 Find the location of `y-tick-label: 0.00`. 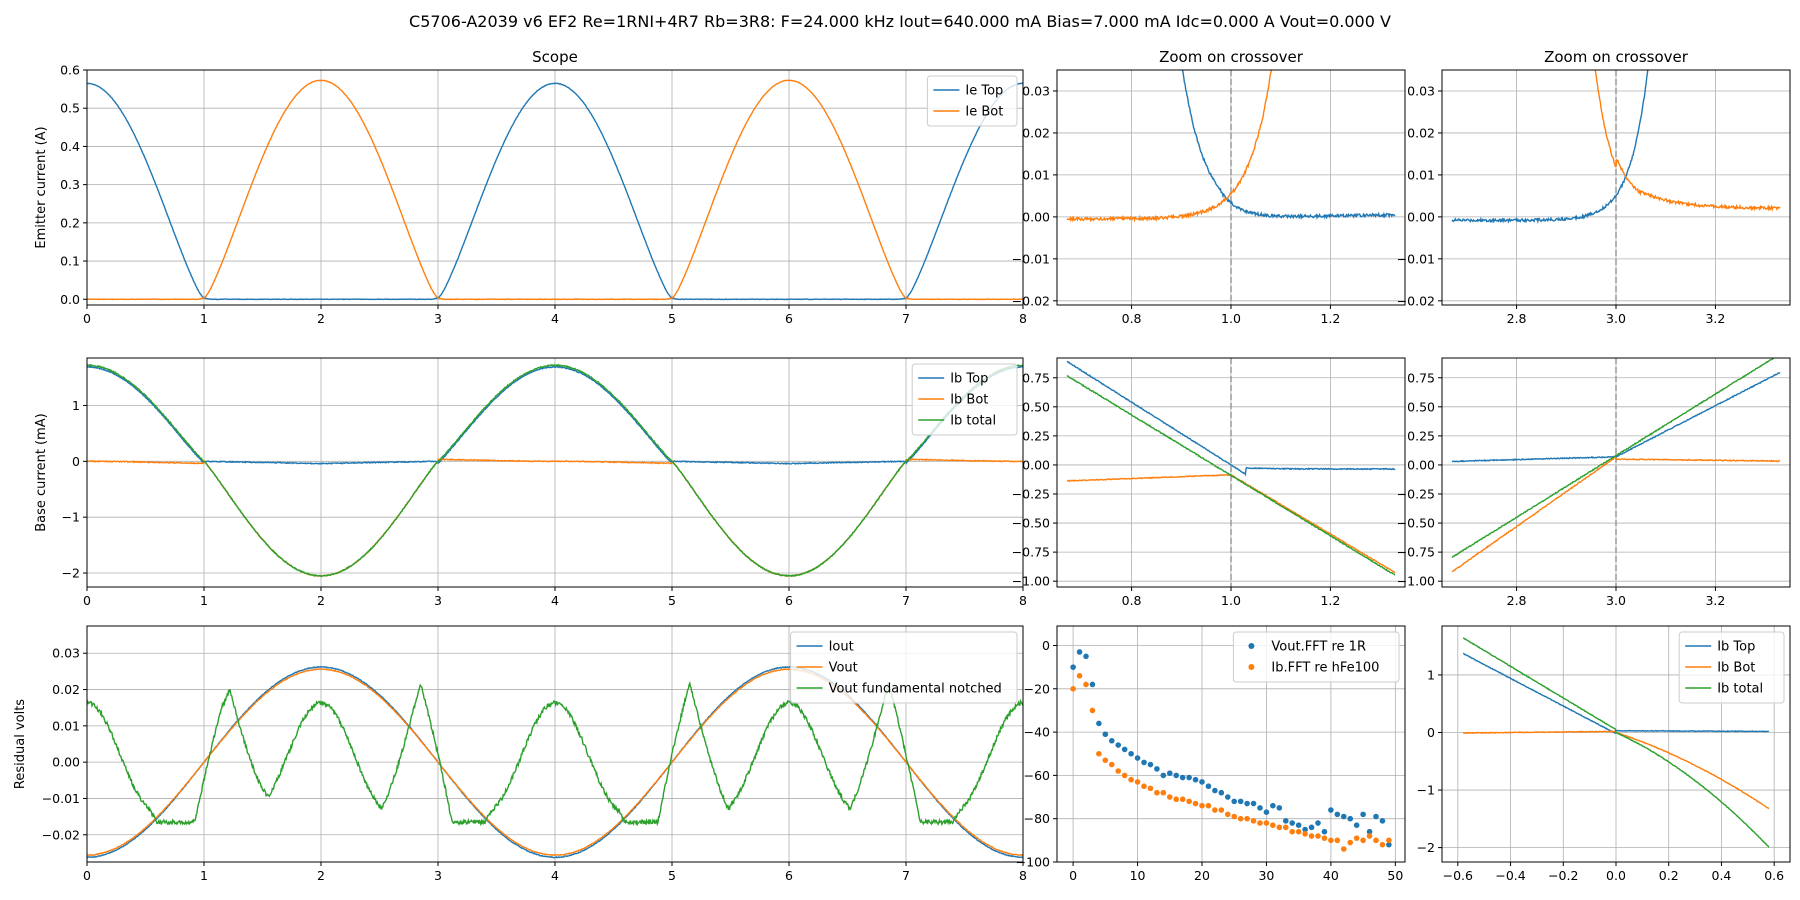

y-tick-label: 0.00 is located at coordinates (1421, 216).